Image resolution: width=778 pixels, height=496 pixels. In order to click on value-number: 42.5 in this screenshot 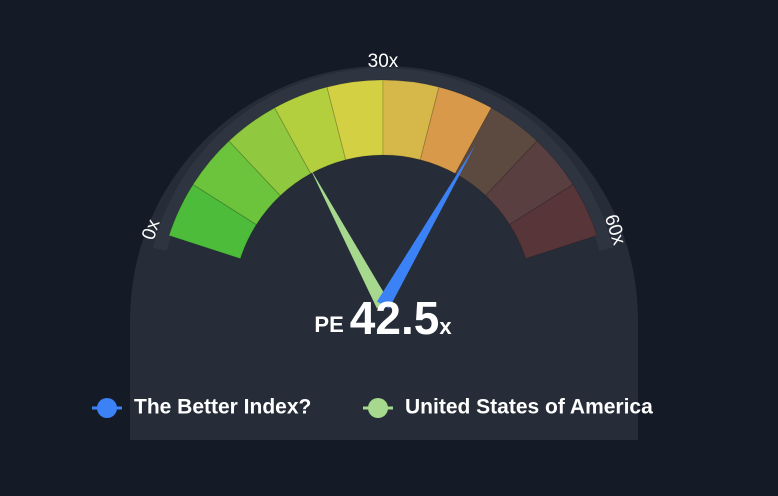, I will do `click(395, 318)`.